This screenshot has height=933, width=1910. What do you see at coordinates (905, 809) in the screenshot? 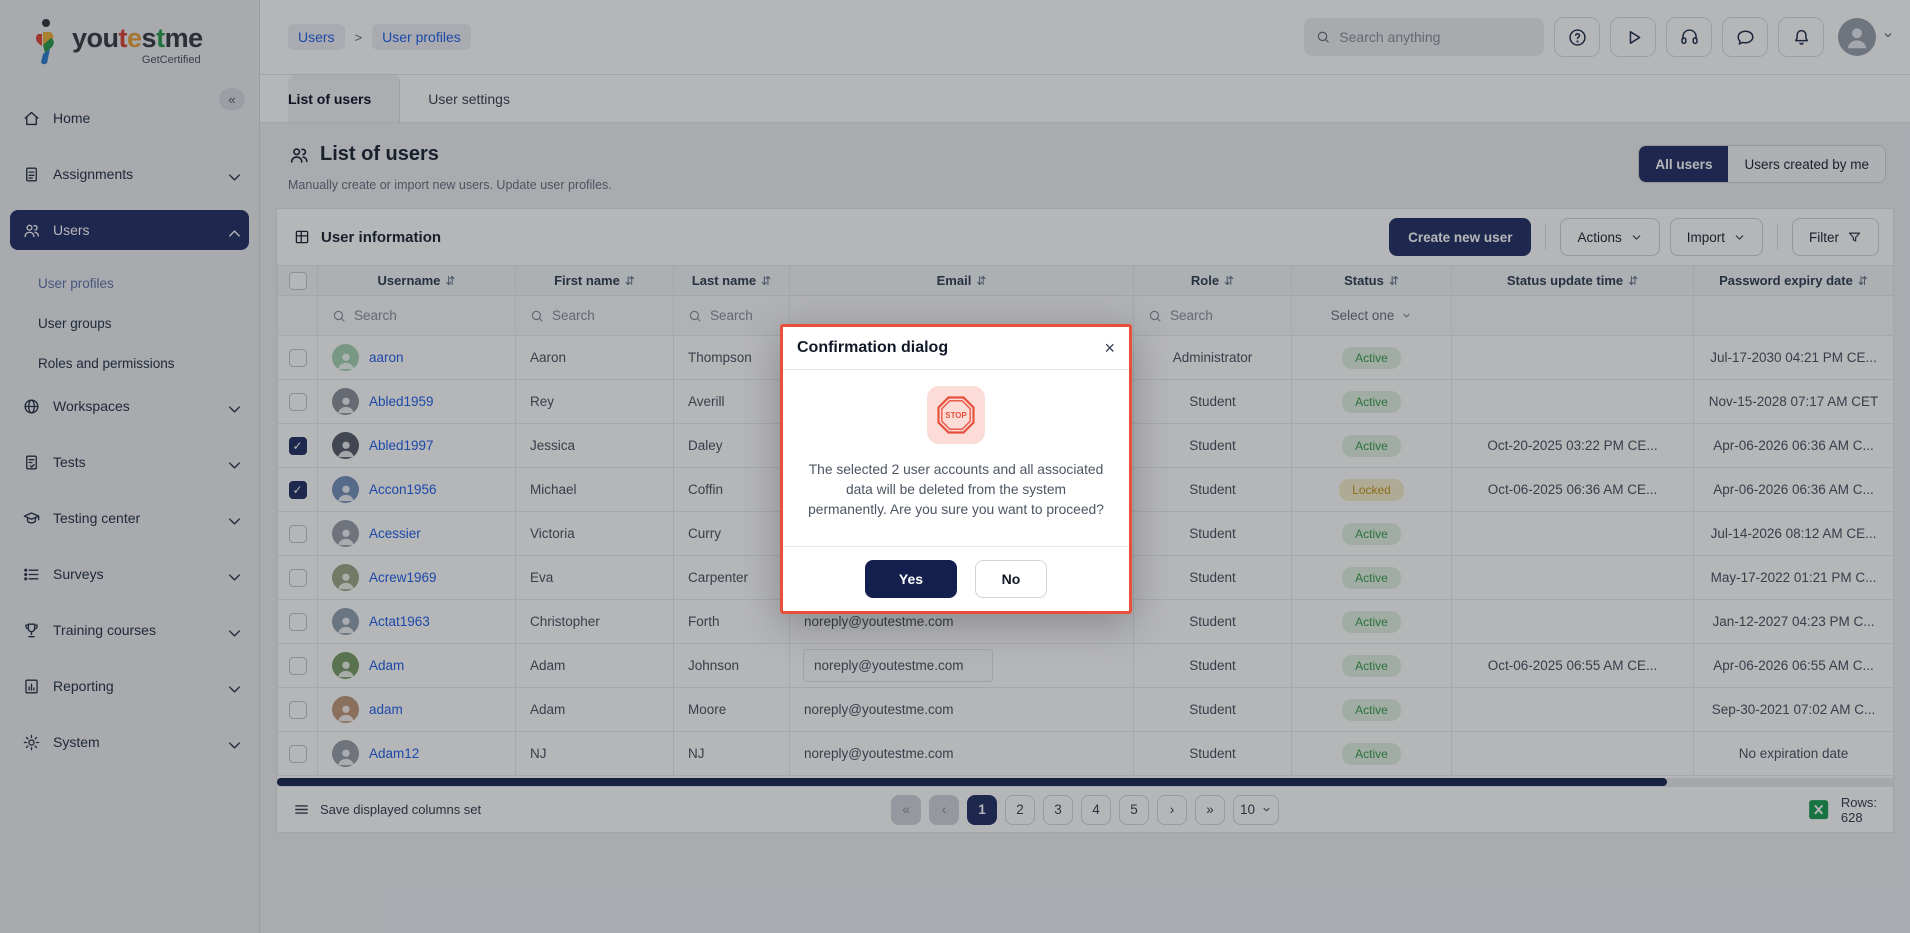
I see `page-first-button: «` at bounding box center [905, 809].